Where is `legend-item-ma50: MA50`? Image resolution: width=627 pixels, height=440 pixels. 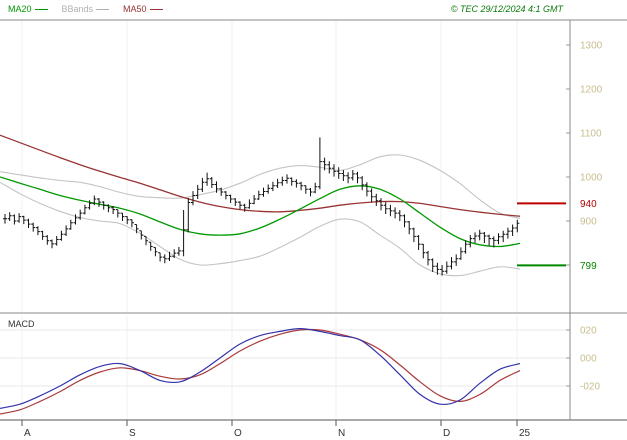
legend-item-ma50: MA50 is located at coordinates (143, 9).